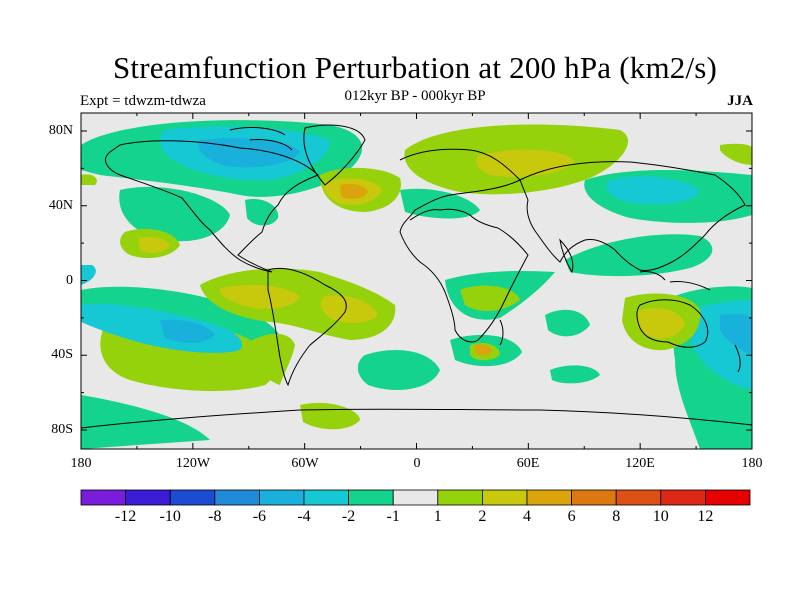  I want to click on colorbar, so click(415, 497).